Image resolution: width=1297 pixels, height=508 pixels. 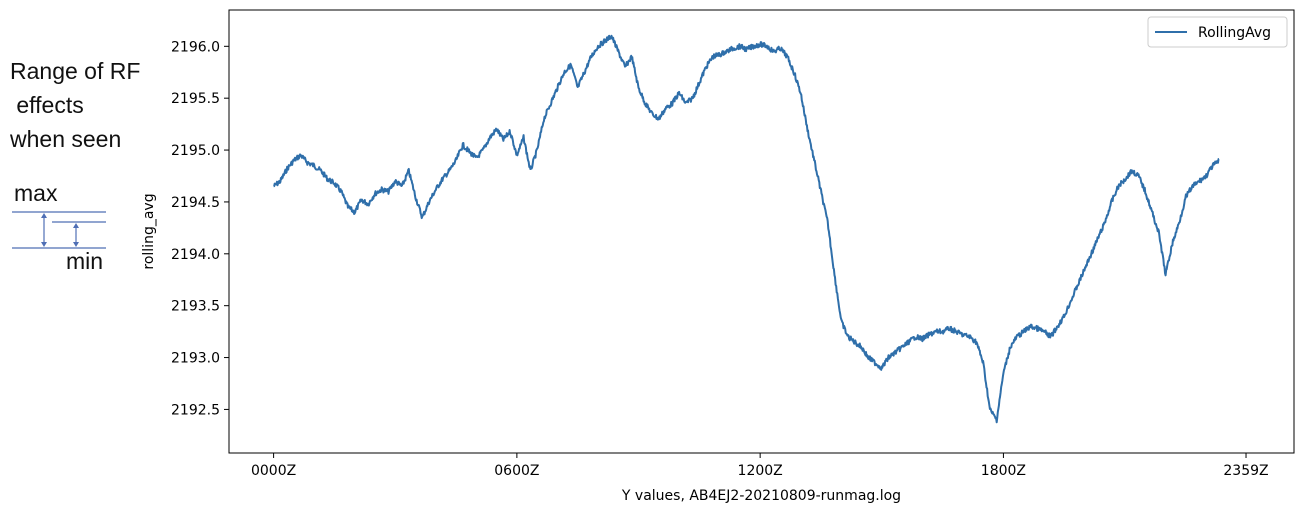 What do you see at coordinates (149, 231) in the screenshot?
I see `y-axis-label: rolling_avg` at bounding box center [149, 231].